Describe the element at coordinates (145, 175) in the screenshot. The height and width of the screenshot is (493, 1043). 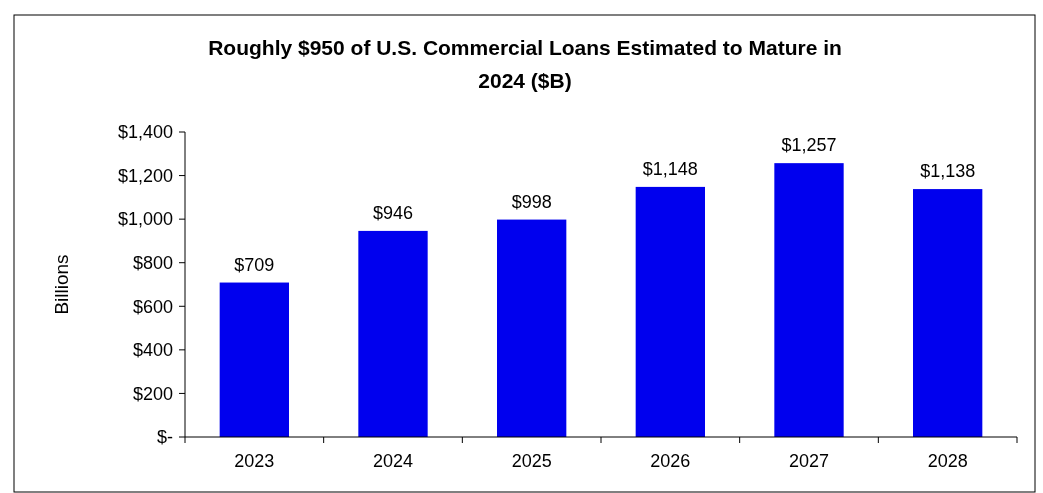
I see `y-tick-label: $1,200` at that location.